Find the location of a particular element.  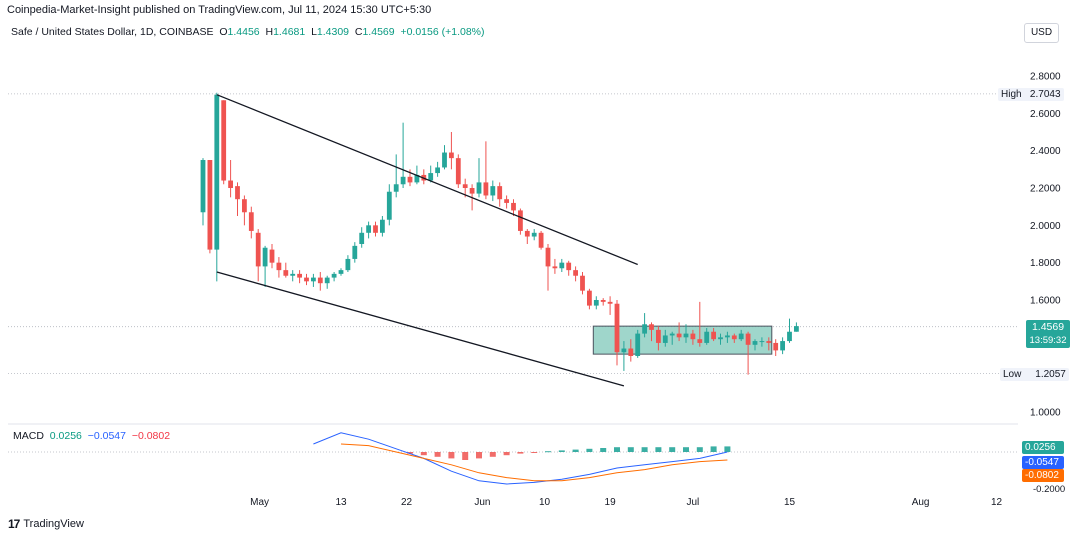

macd-legend: MACD 0.0256 −0.0547 −0.0802 is located at coordinates (91, 436).